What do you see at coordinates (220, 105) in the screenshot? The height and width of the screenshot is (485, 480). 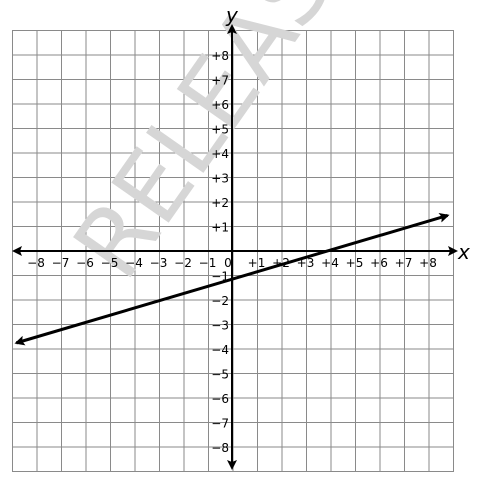 I see `y-tick-label: +6` at bounding box center [220, 105].